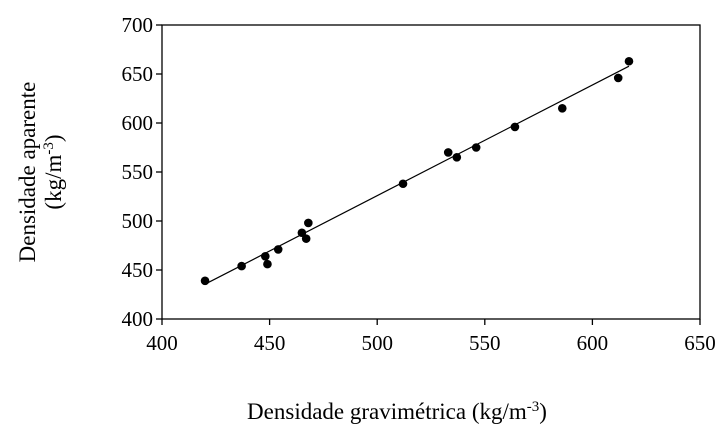 Image resolution: width=720 pixels, height=427 pixels. I want to click on x-tick-label-500: 500, so click(377, 343).